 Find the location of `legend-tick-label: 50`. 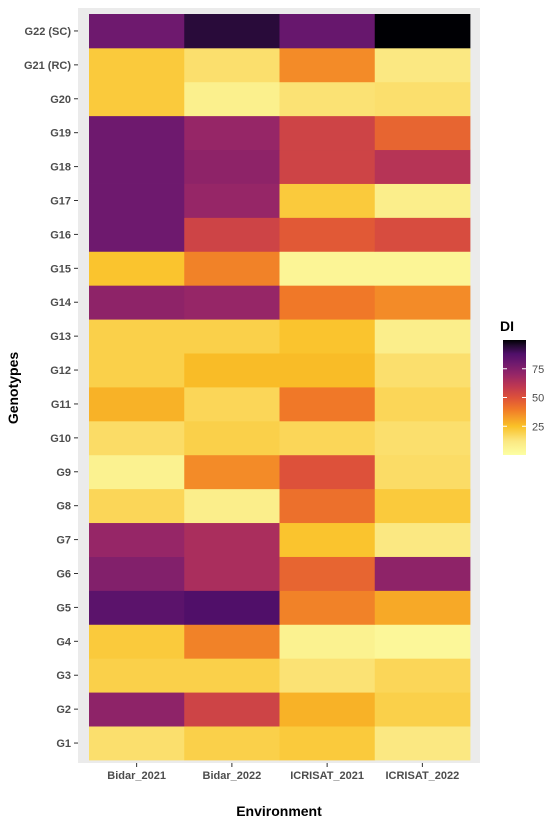

legend-tick-label: 50 is located at coordinates (538, 399).